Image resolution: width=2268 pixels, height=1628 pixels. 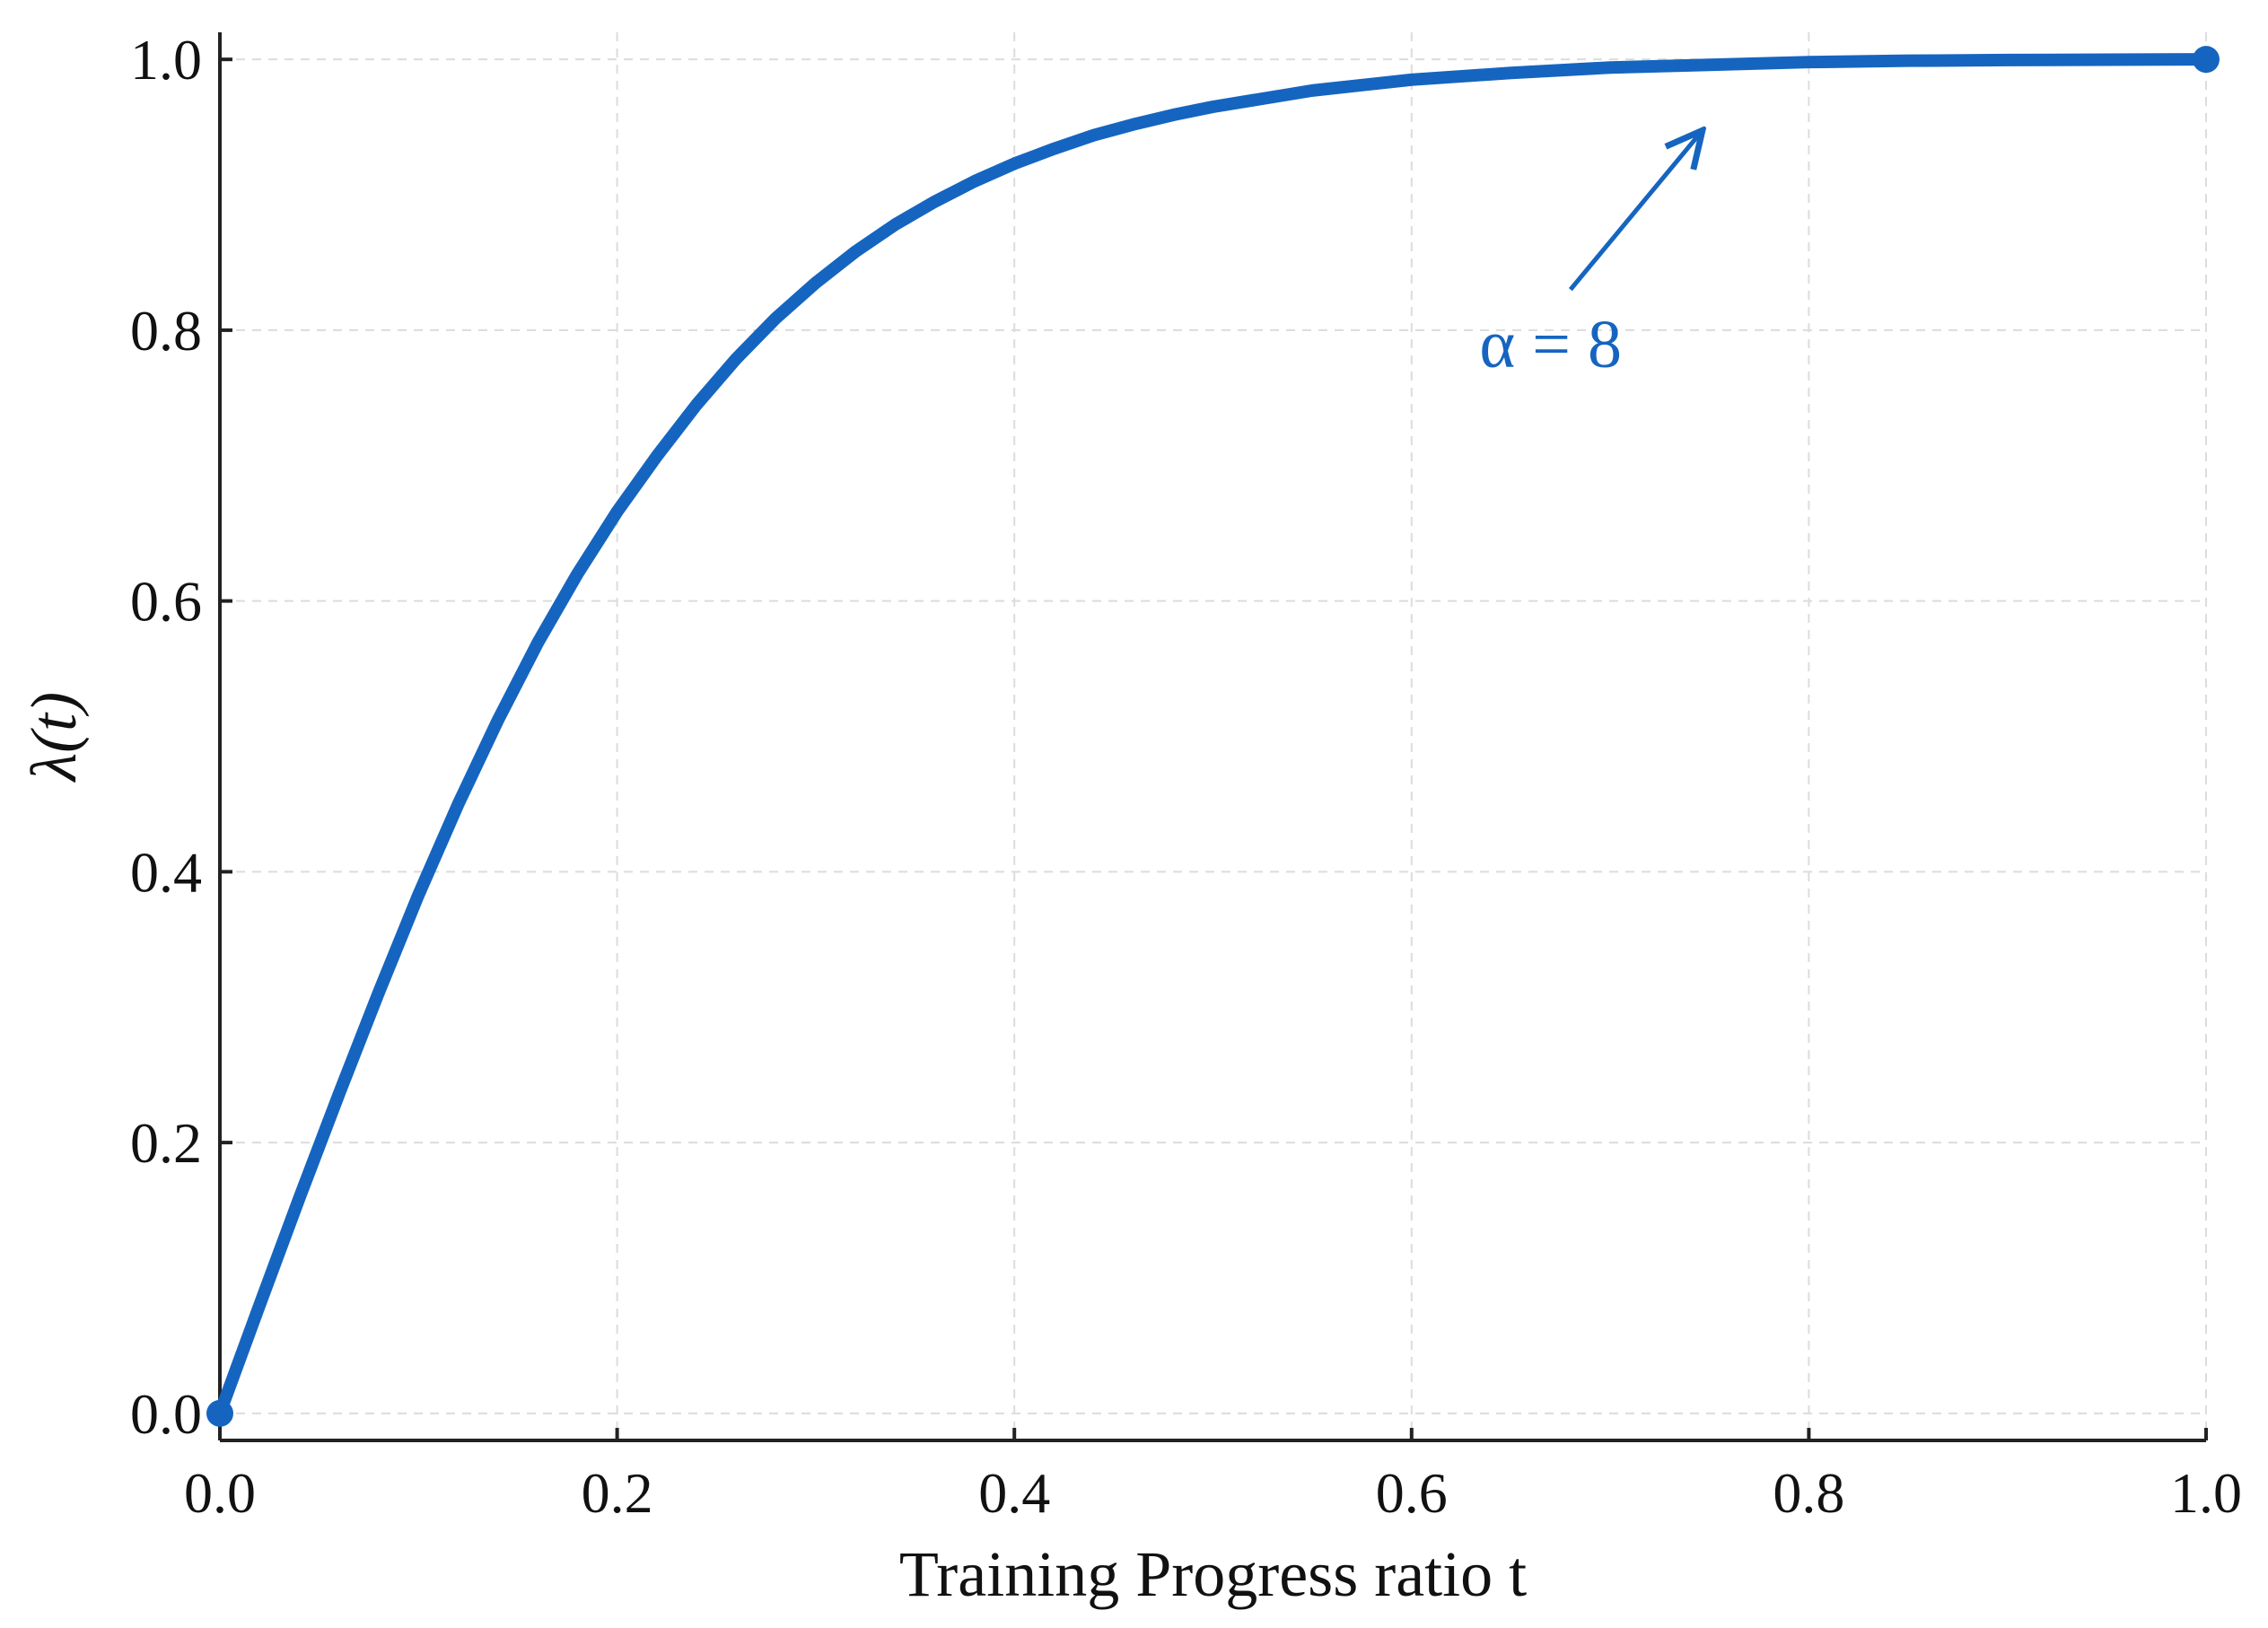 I want to click on y-tick-label-2: 0.4, so click(x=166, y=872).